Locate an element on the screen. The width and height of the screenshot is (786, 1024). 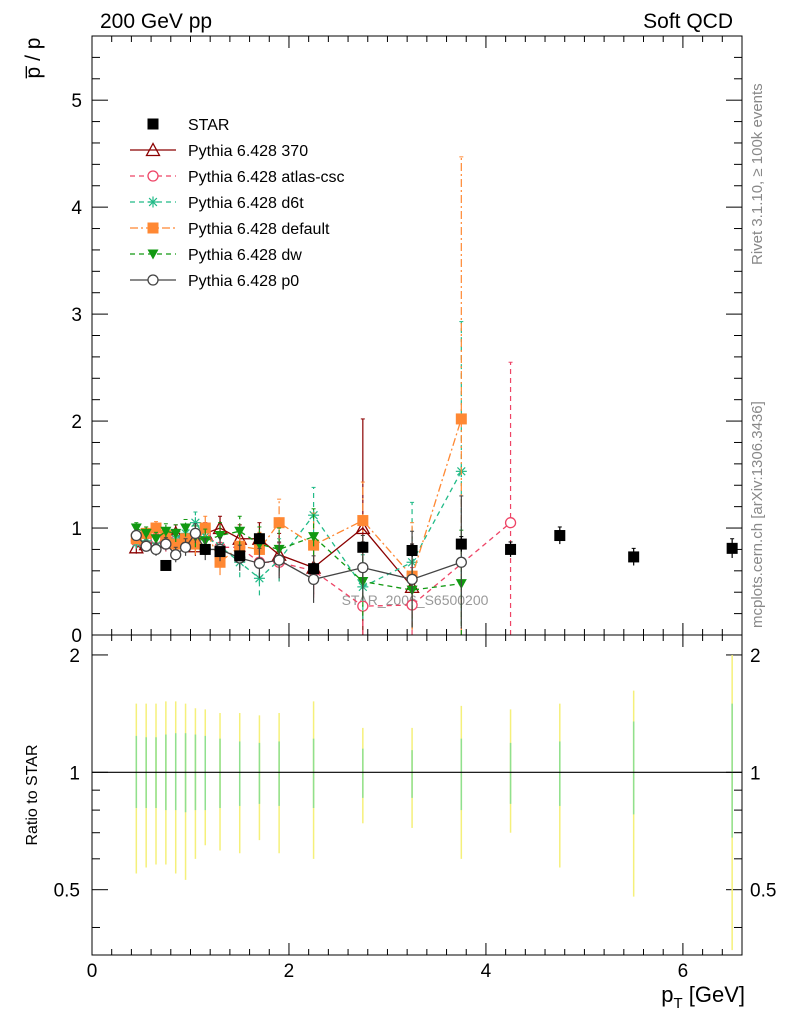
analysis-watermark: STAR_2006_S6500200 is located at coordinates (415, 600).